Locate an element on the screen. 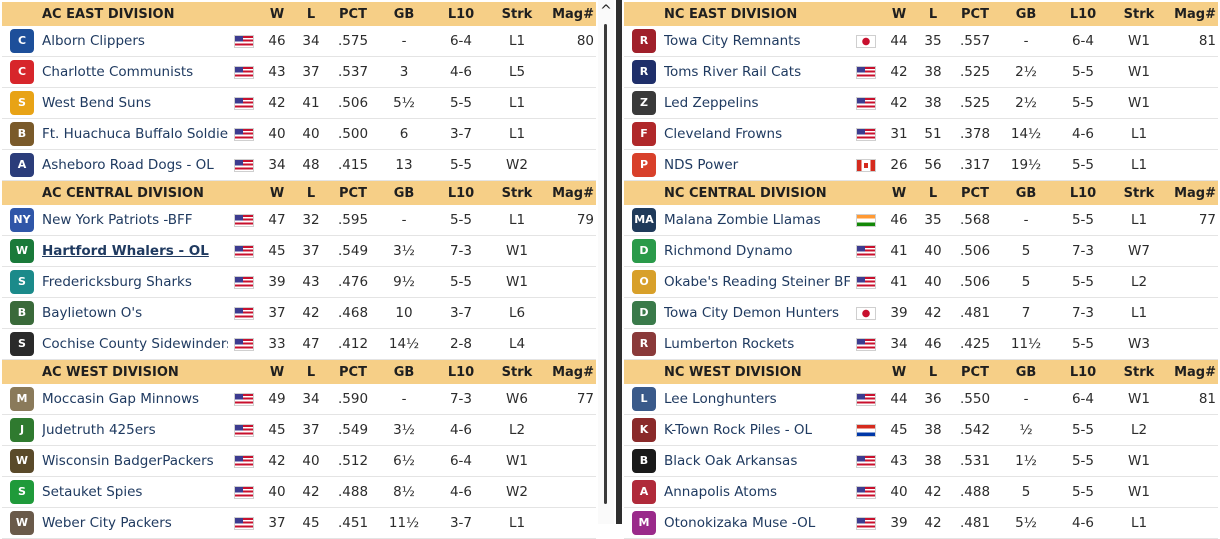 Image resolution: width=1220 pixels, height=539 pixels. sharks-logo-icon: S is located at coordinates (22, 282).